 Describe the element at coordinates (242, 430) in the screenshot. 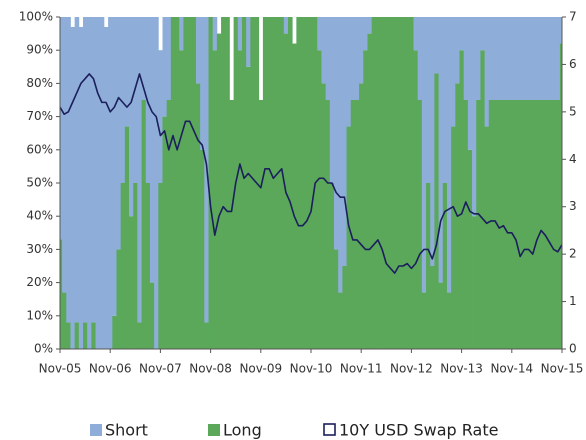

I see `legend-label: Long` at that location.